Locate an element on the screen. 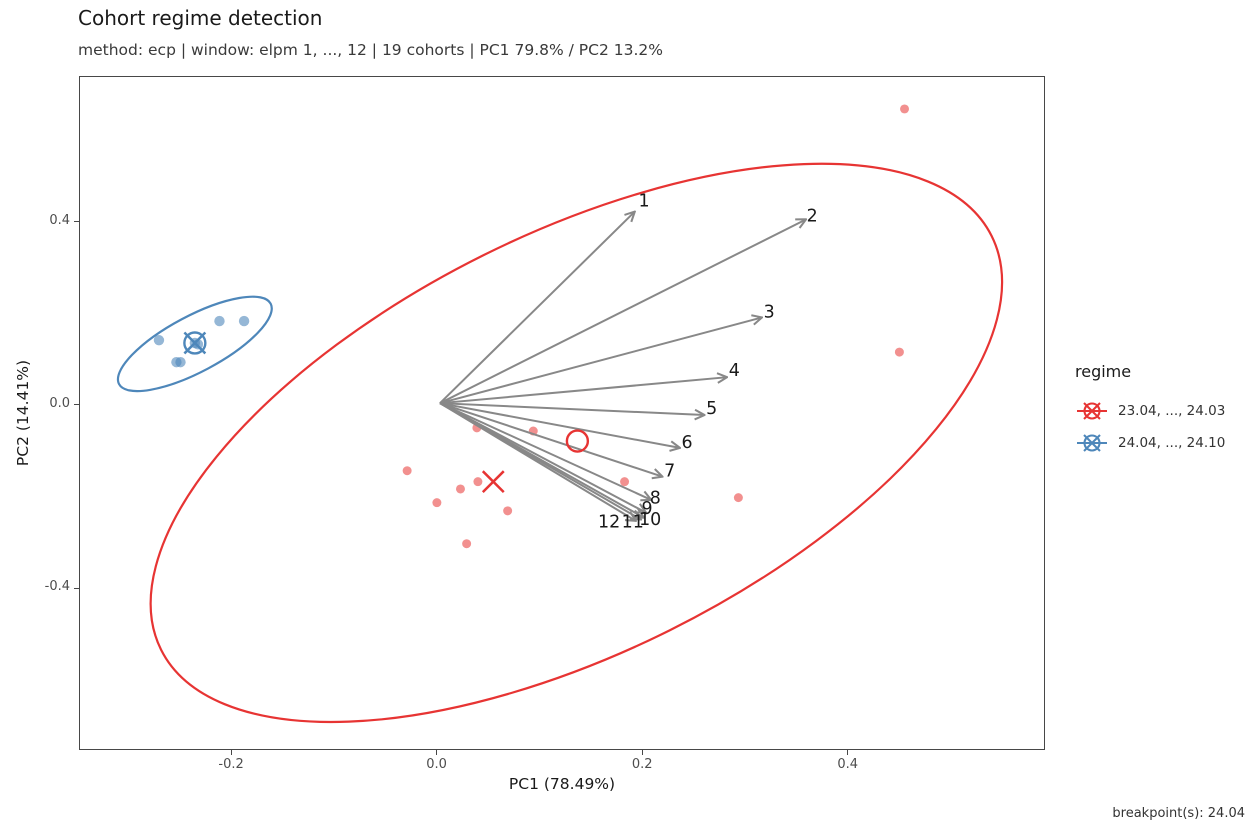 This screenshot has height=840, width=1260. confidence-ellipse is located at coordinates (194, 344).